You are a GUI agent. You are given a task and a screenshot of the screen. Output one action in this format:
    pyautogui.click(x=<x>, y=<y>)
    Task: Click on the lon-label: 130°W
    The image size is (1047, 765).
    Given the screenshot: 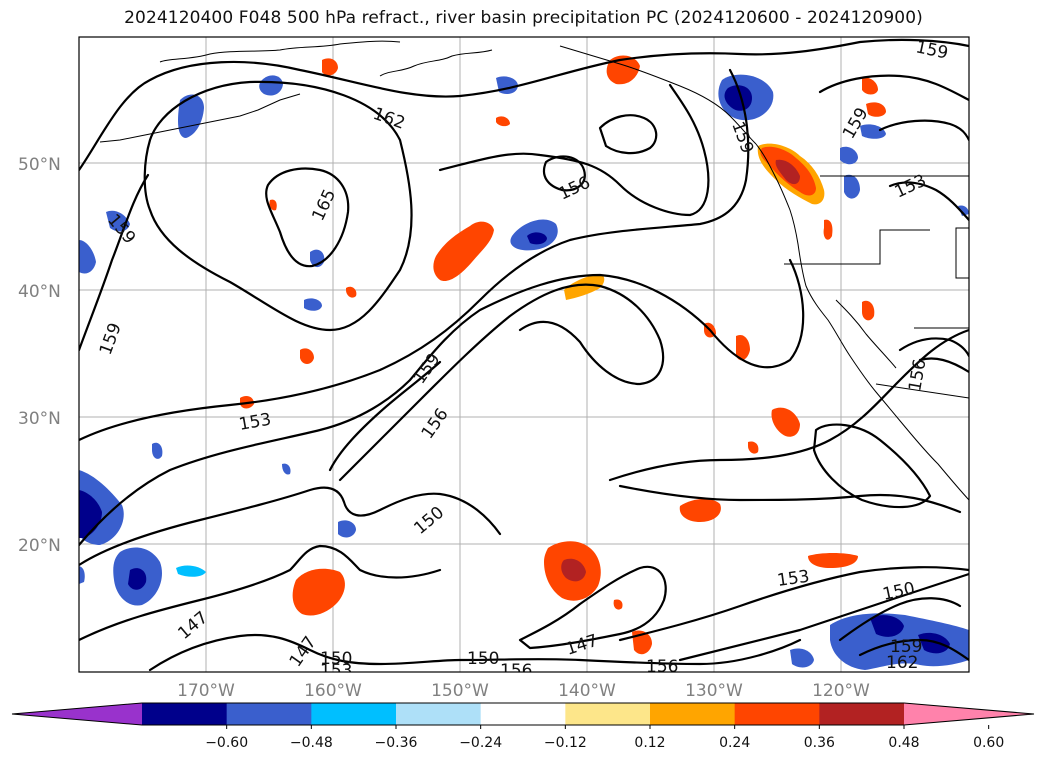 What is the action you would take?
    pyautogui.click(x=714, y=691)
    